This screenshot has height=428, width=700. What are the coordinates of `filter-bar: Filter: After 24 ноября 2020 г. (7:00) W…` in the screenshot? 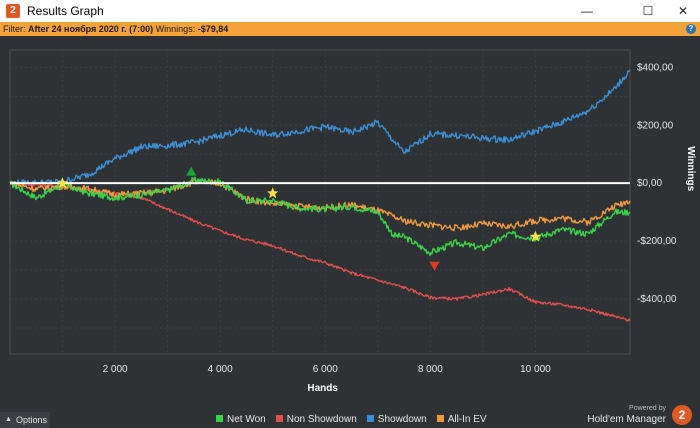 It's located at (350, 29).